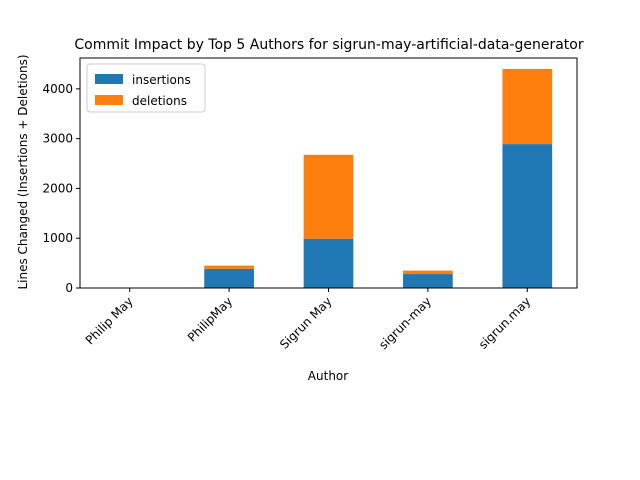 This screenshot has height=480, width=640. What do you see at coordinates (69, 288) in the screenshot?
I see `y-tick-label: 0` at bounding box center [69, 288].